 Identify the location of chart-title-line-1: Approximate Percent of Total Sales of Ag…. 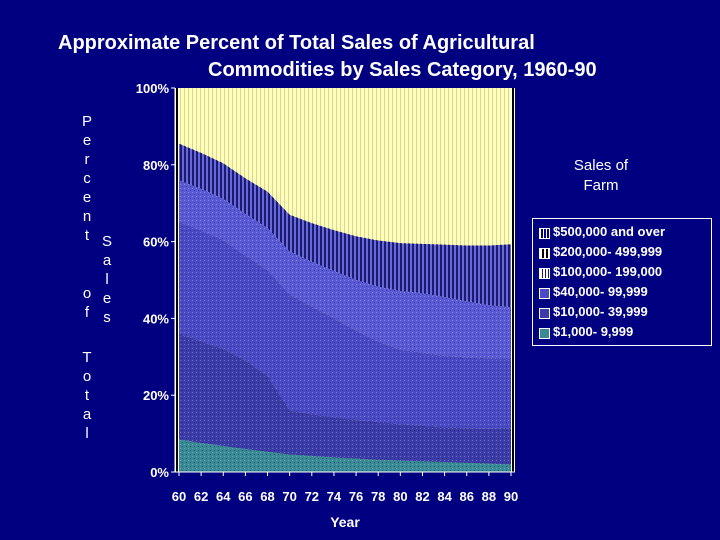
(296, 43).